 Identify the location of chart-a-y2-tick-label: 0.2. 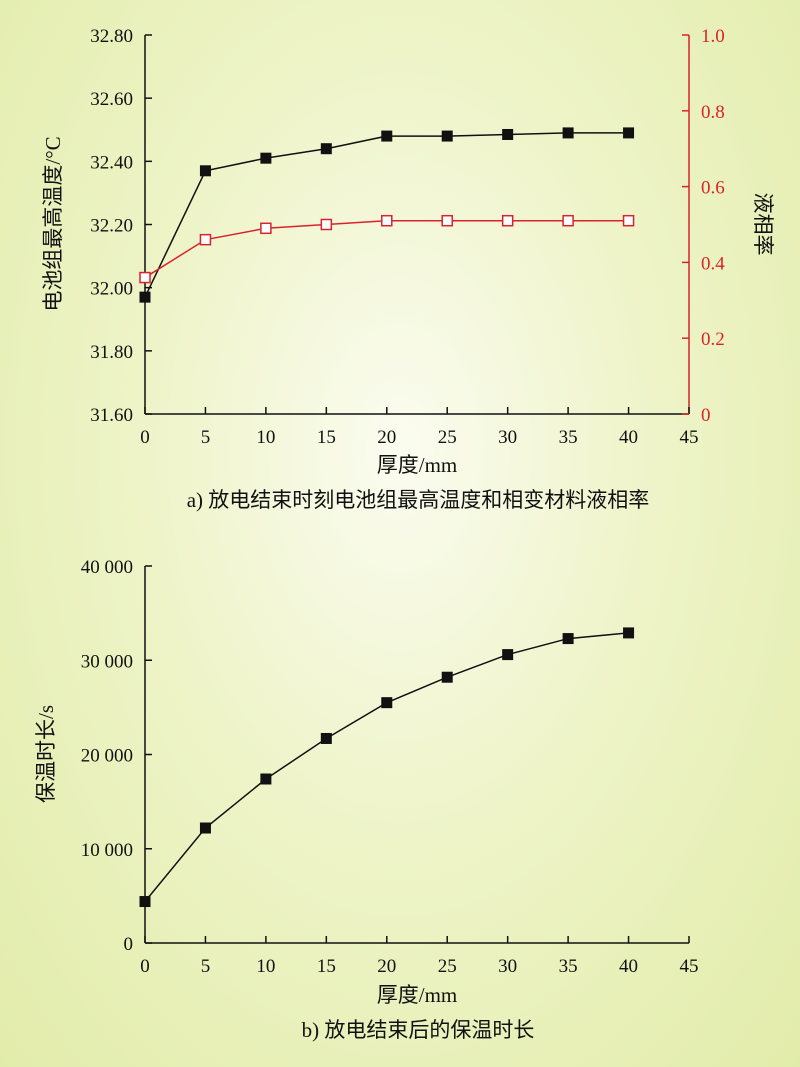
(713, 339).